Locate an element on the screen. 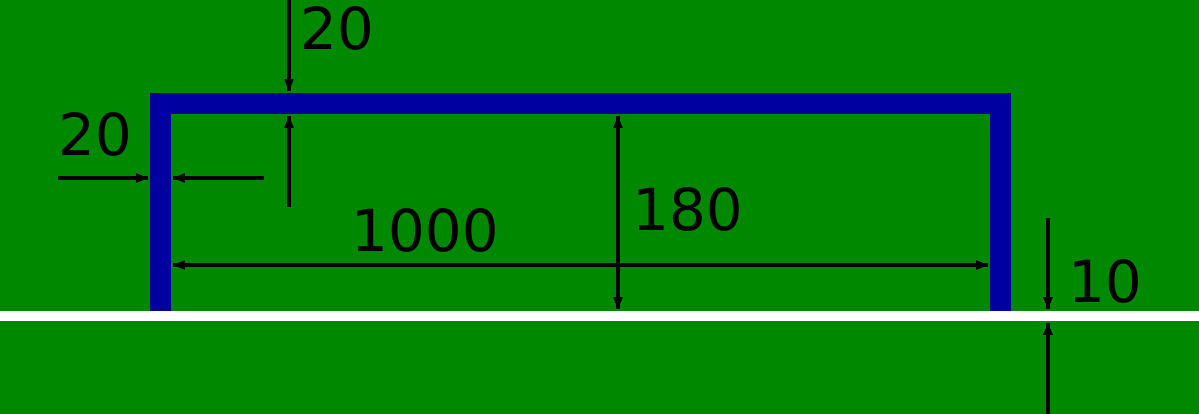 This screenshot has height=414, width=1199. goal-left-post is located at coordinates (160, 202).